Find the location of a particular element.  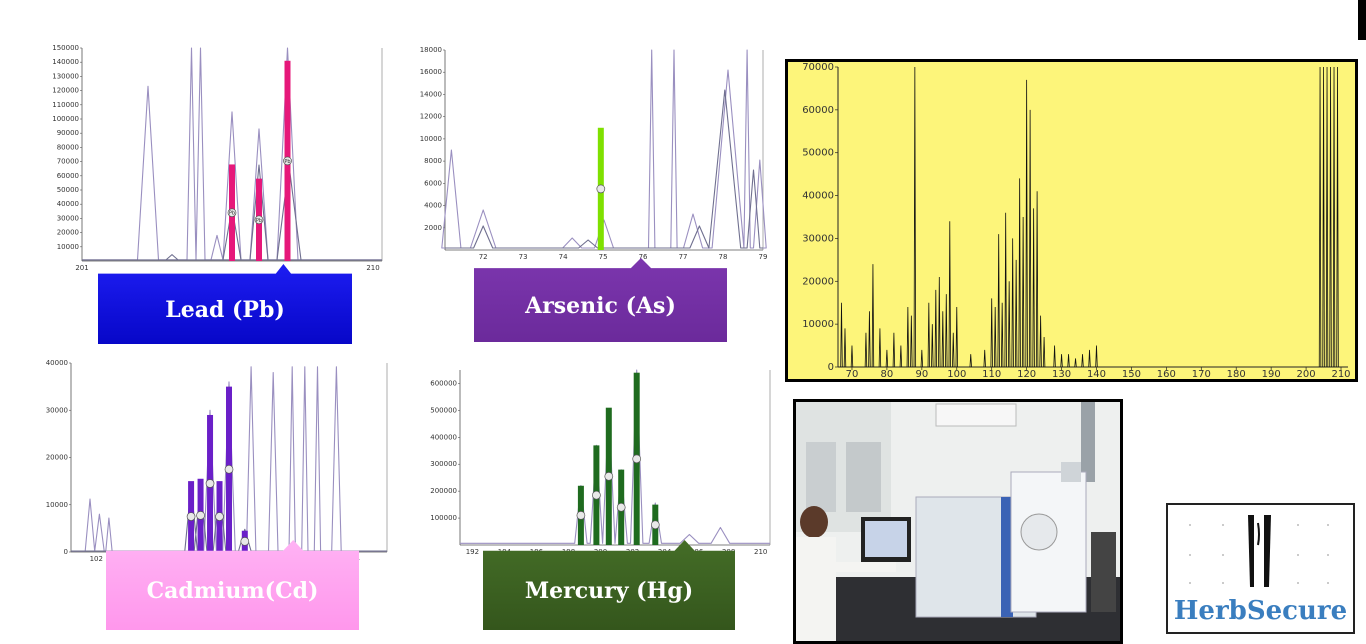

edge-marker is located at coordinates (1362, 20).